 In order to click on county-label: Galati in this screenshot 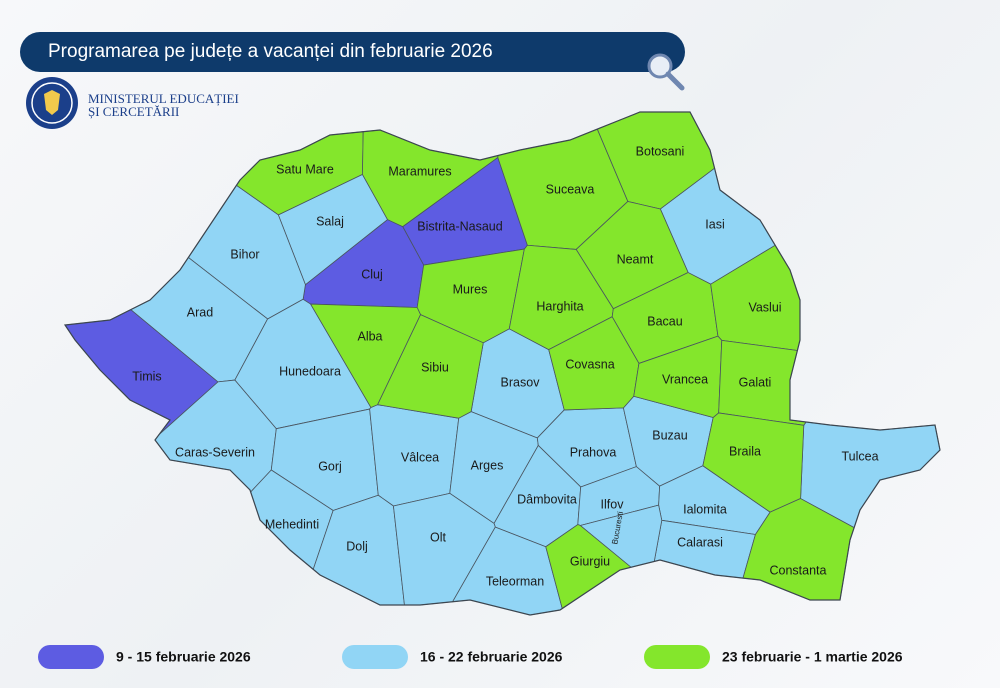, I will do `click(755, 382)`.